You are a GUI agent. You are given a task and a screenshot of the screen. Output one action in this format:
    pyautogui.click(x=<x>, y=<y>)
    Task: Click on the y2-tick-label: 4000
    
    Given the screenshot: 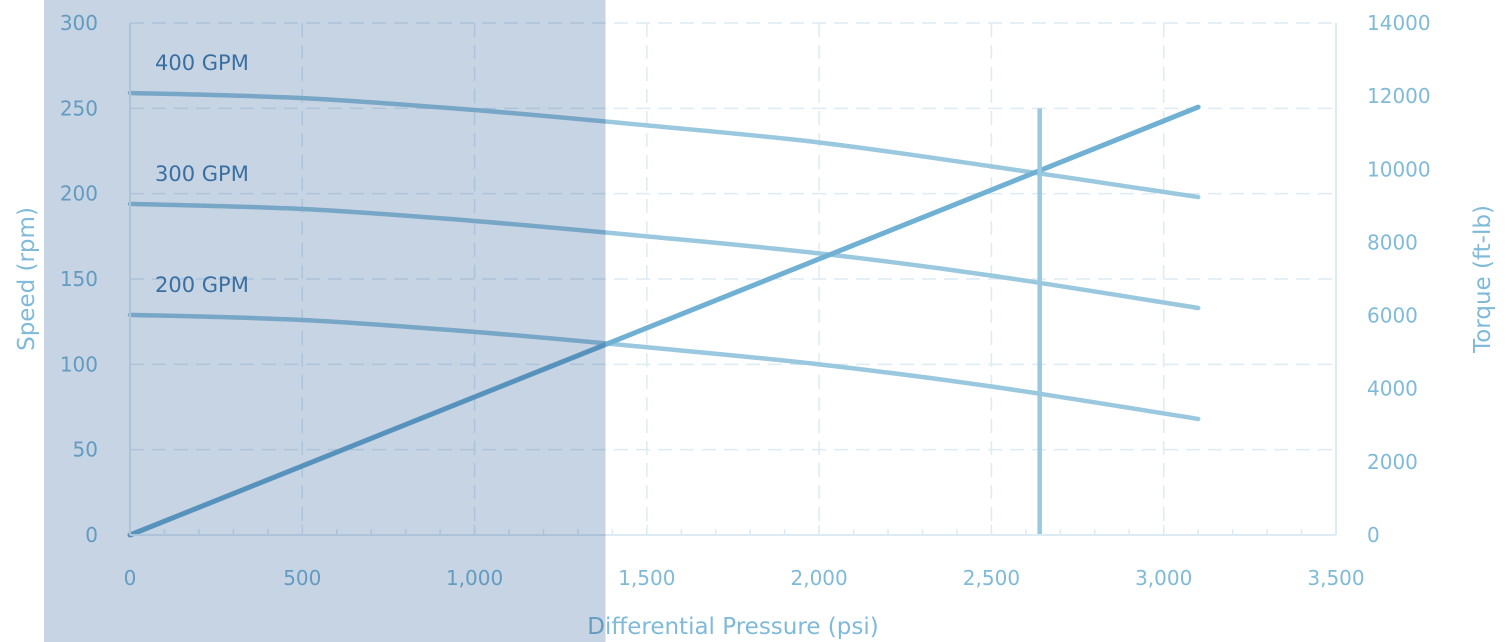 What is the action you would take?
    pyautogui.click(x=1392, y=389)
    